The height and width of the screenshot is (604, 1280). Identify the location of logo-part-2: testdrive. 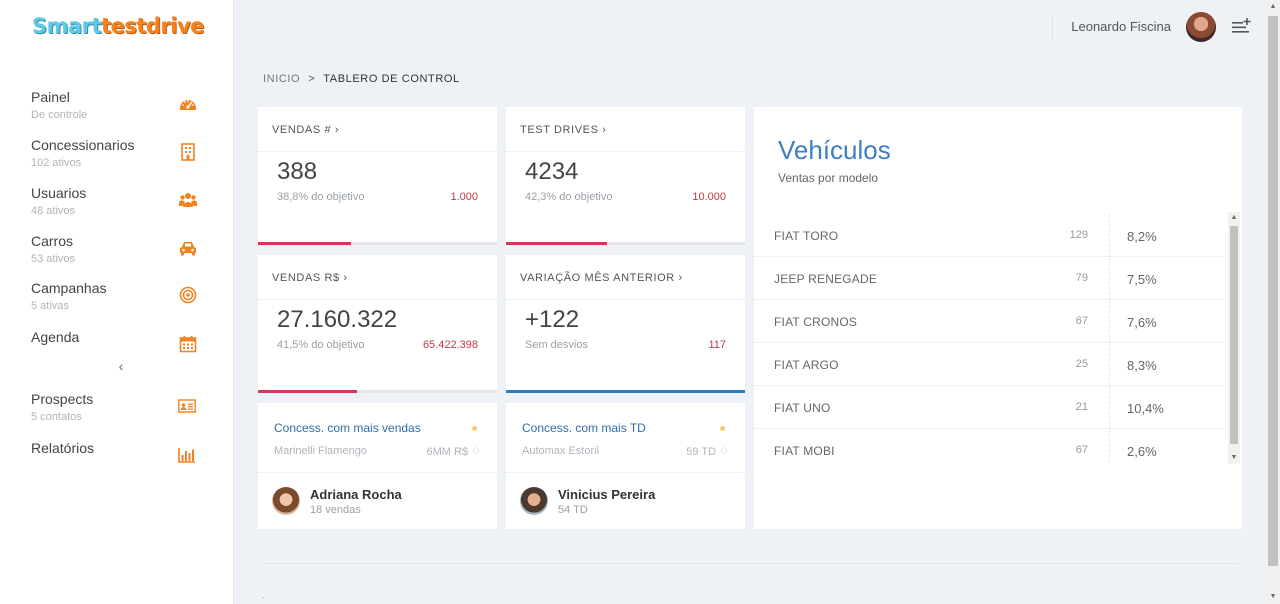
(152, 26).